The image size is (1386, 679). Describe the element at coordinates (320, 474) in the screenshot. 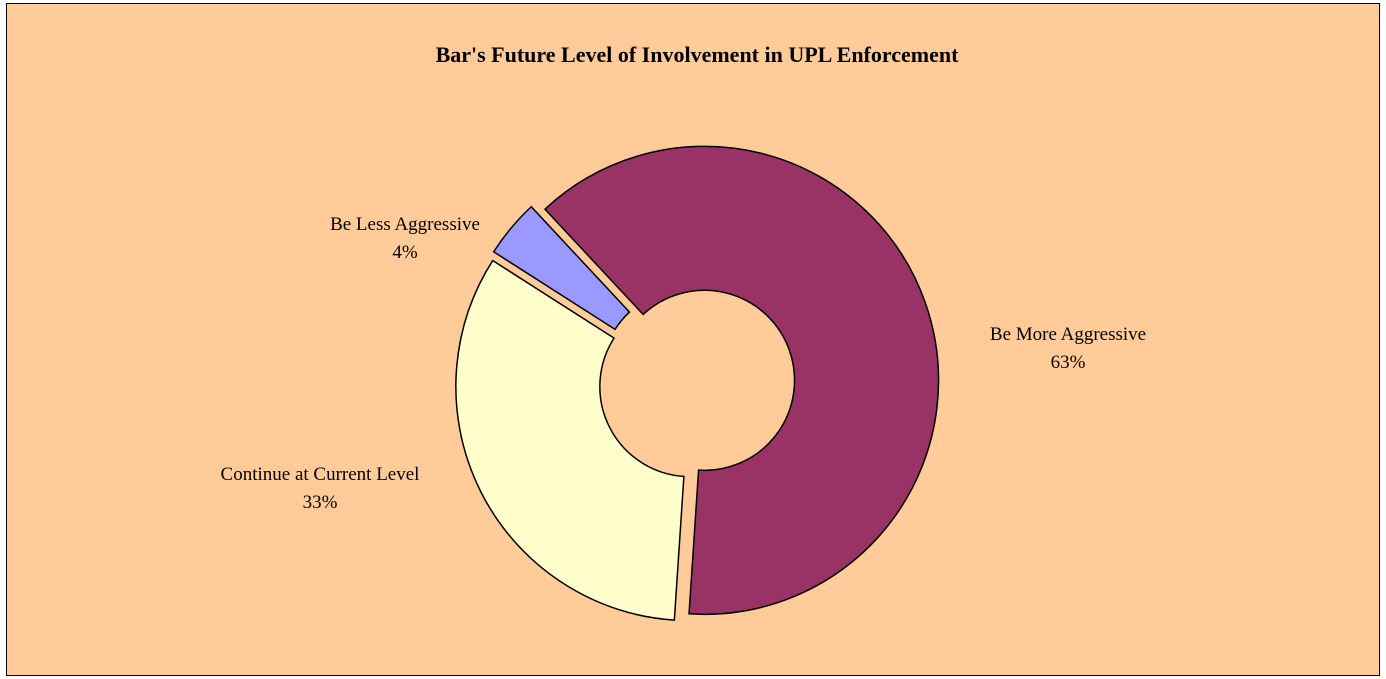

I see `slice-label: Continue at Current Level` at that location.